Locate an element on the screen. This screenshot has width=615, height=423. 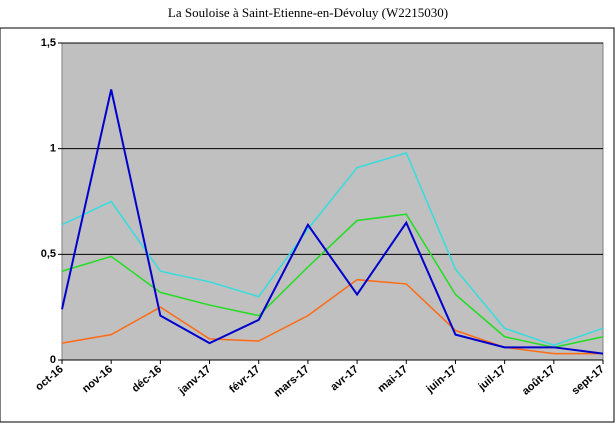
y-tick-label: 0,5 is located at coordinates (48, 254).